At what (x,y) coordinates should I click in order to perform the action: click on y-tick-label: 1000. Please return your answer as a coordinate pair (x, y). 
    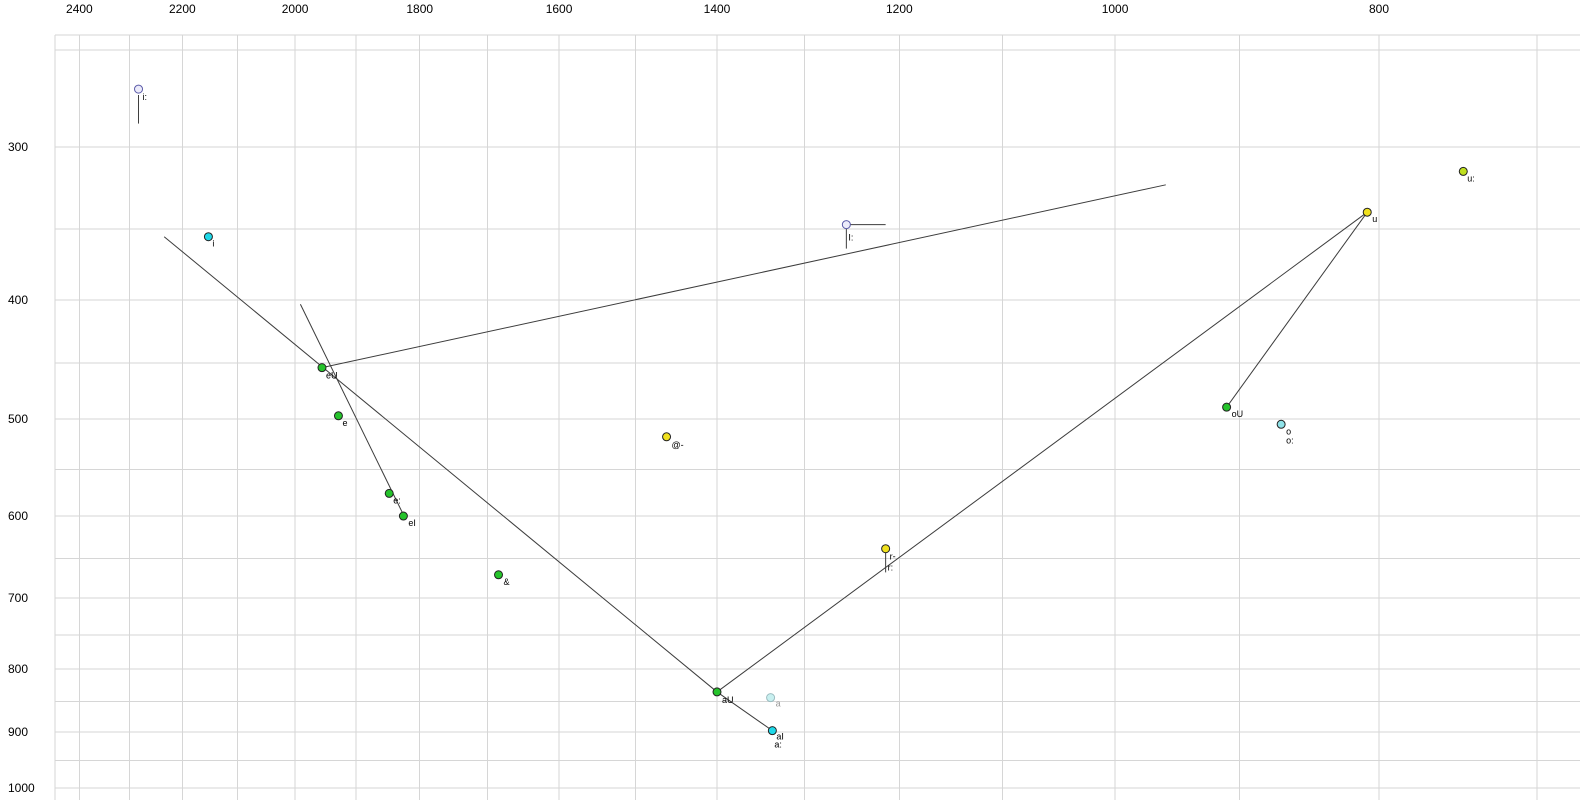
    Looking at the image, I should click on (21, 788).